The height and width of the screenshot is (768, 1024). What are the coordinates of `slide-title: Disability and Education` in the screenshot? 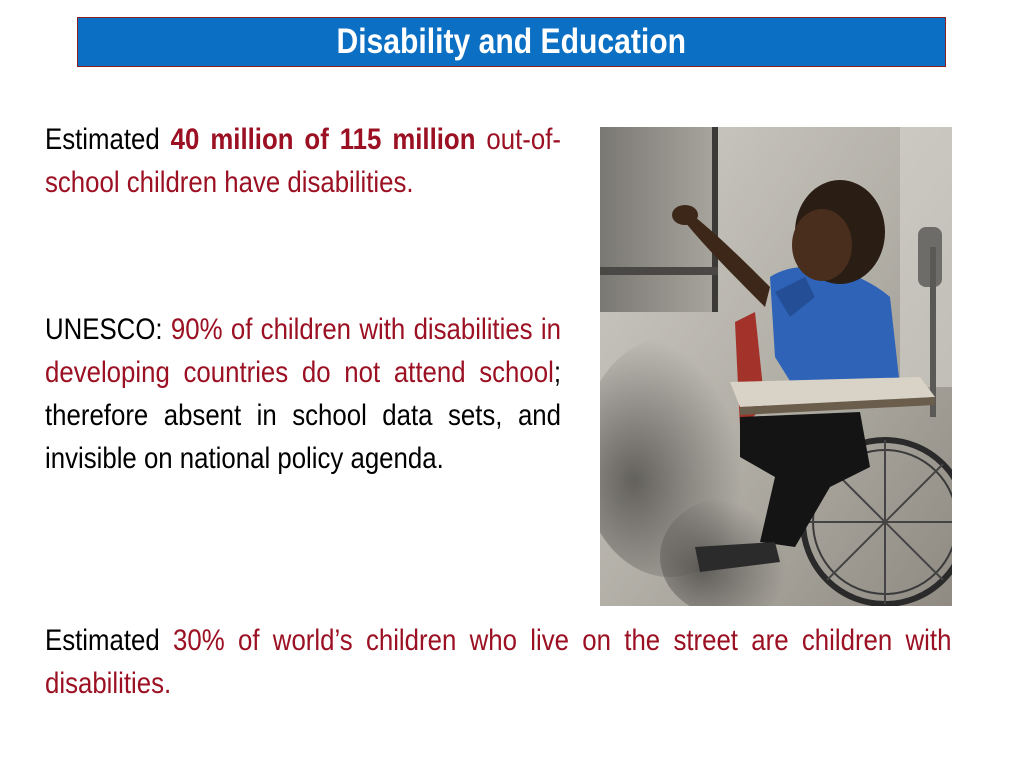 It's located at (511, 41).